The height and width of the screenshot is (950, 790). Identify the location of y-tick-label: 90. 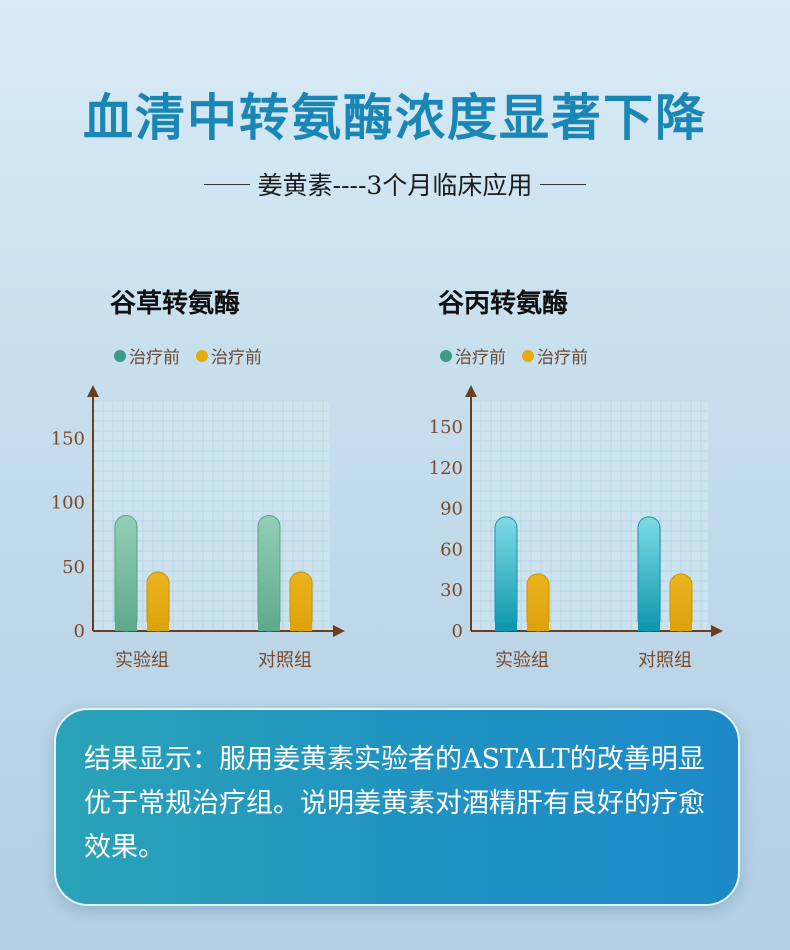
(451, 509).